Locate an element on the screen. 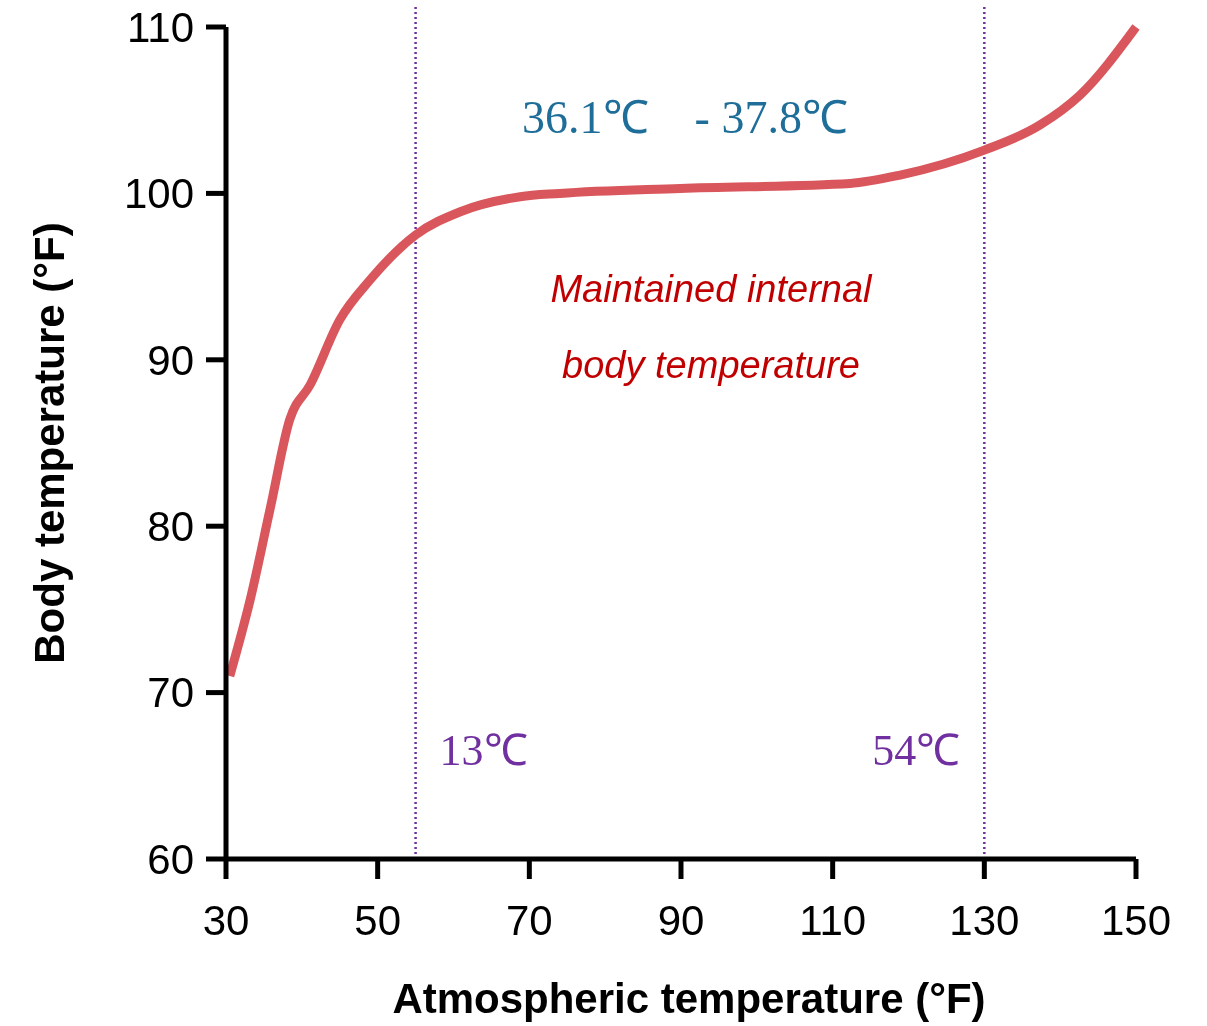 The image size is (1207, 1026). annotation: Maintained internal body temperature is located at coordinates (712, 327).